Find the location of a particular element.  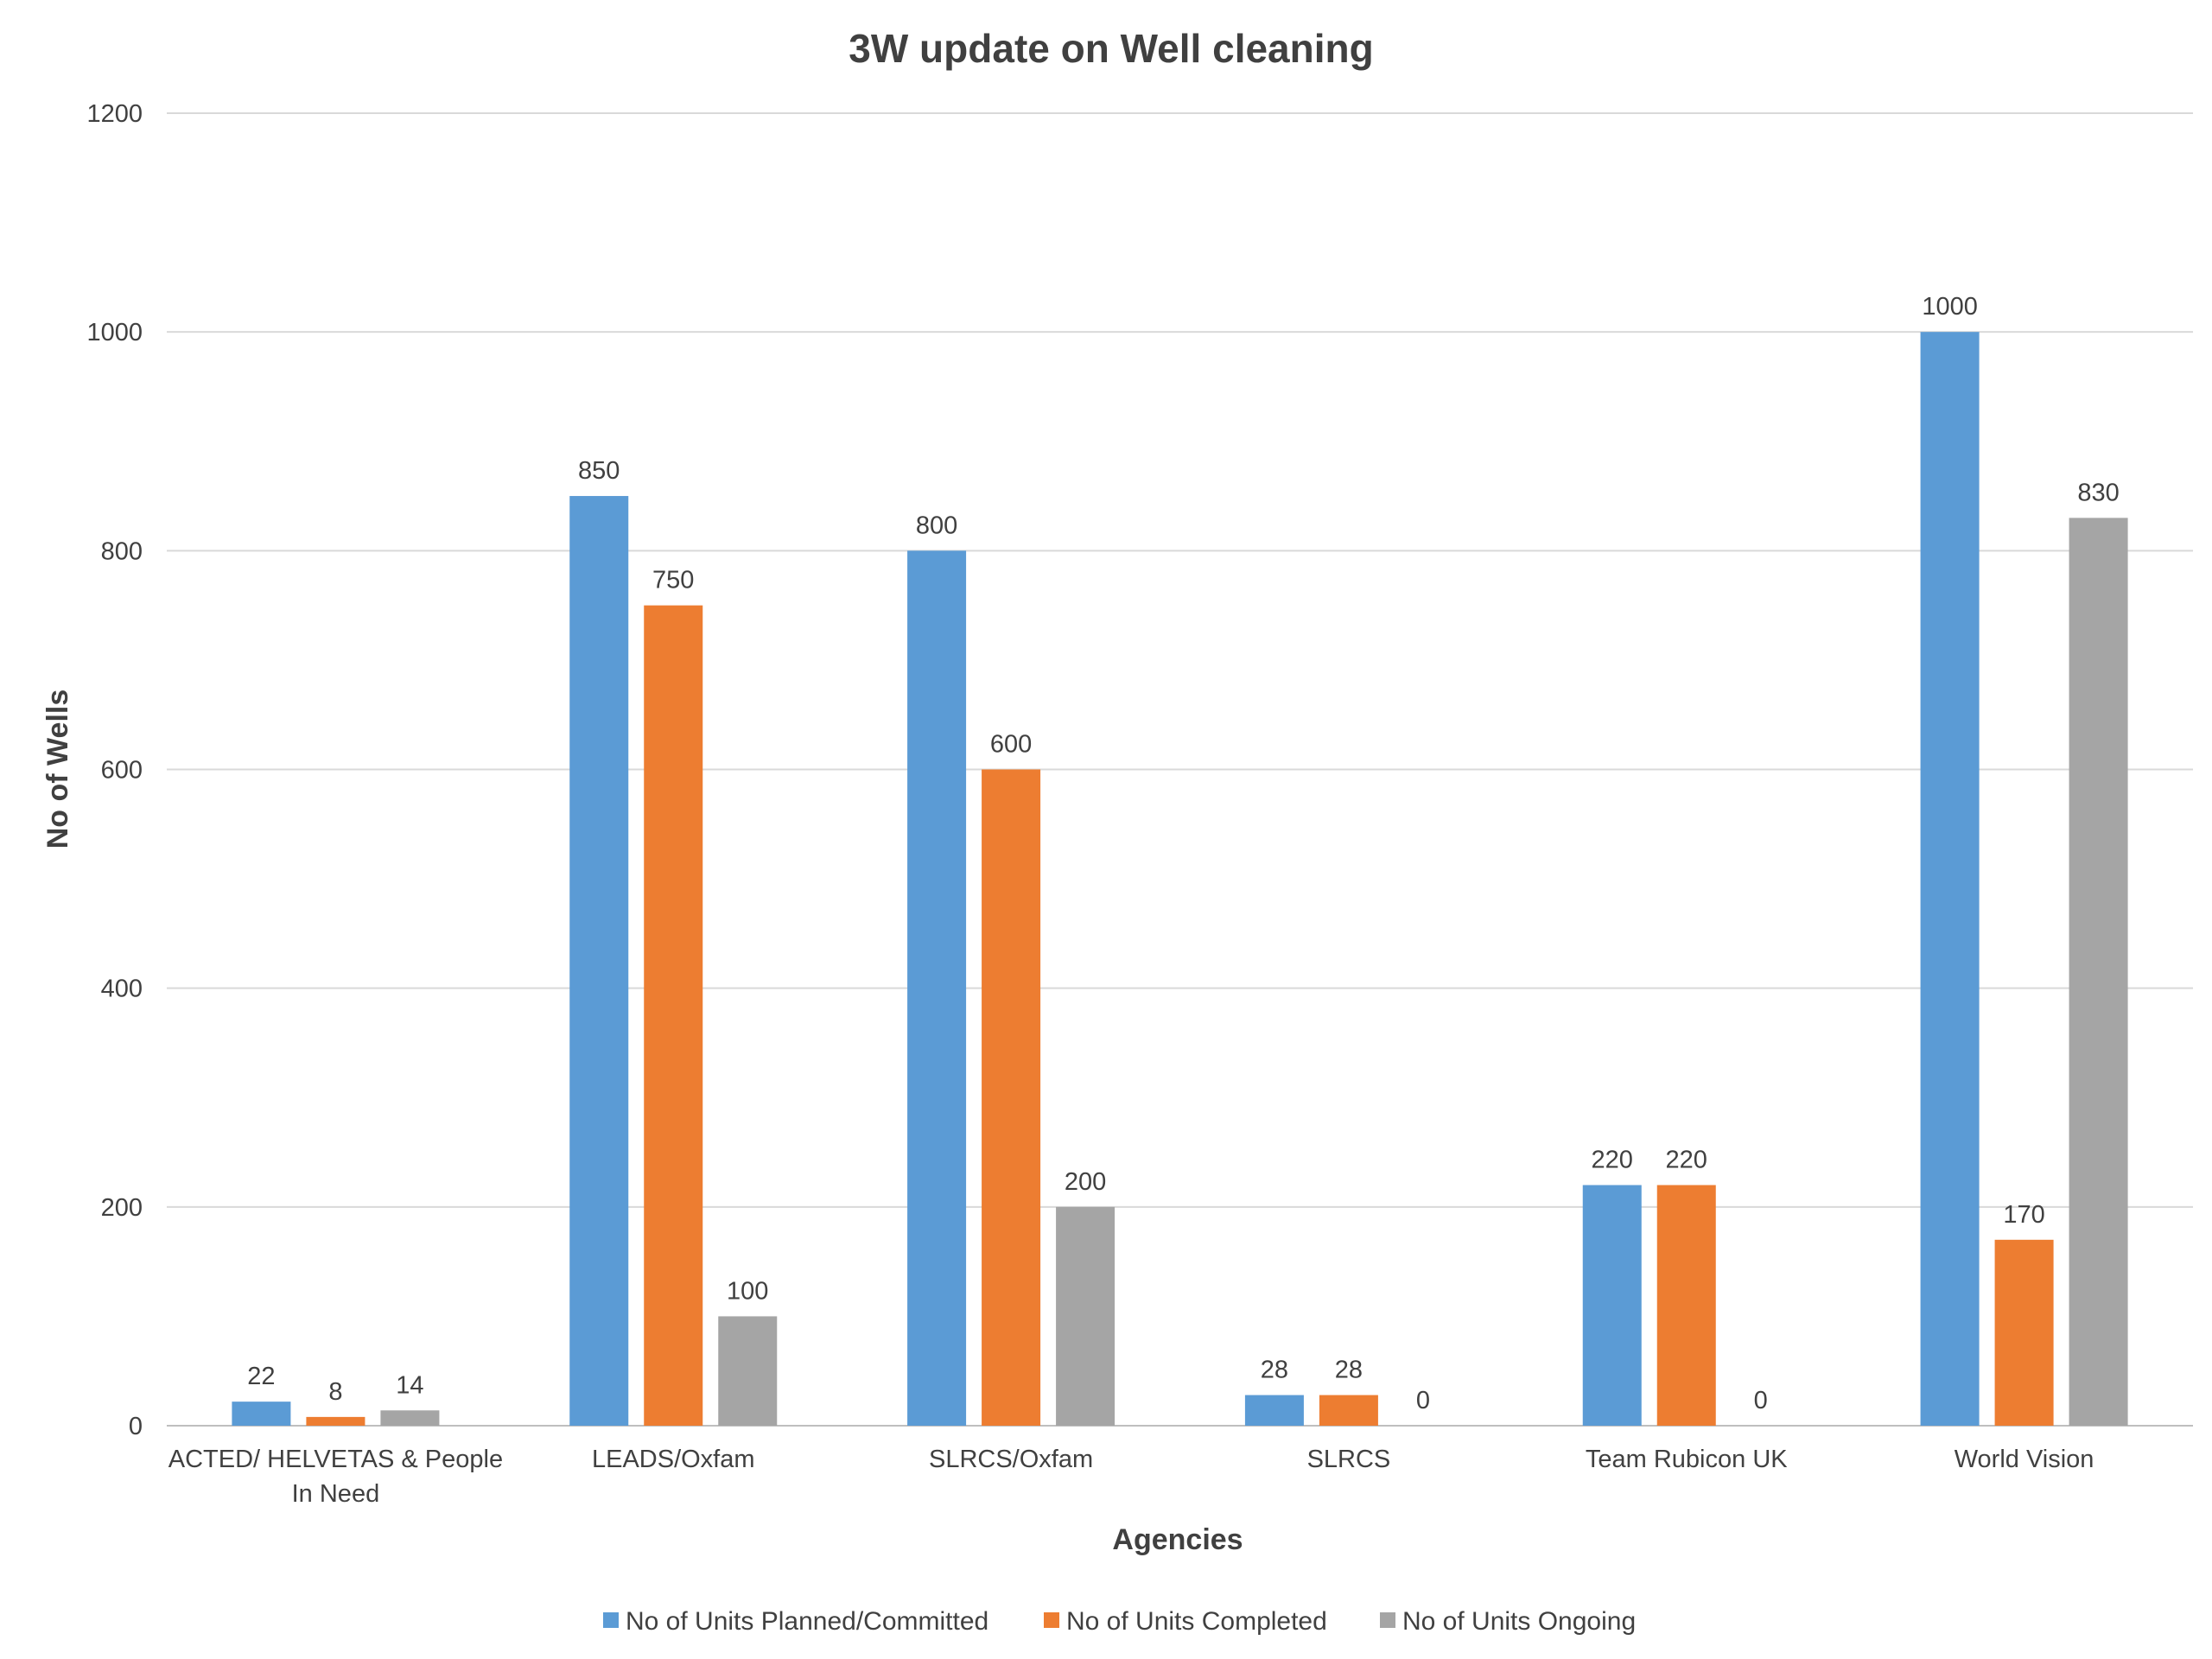

chart-title: 3W update on Well cleaning is located at coordinates (1111, 48).